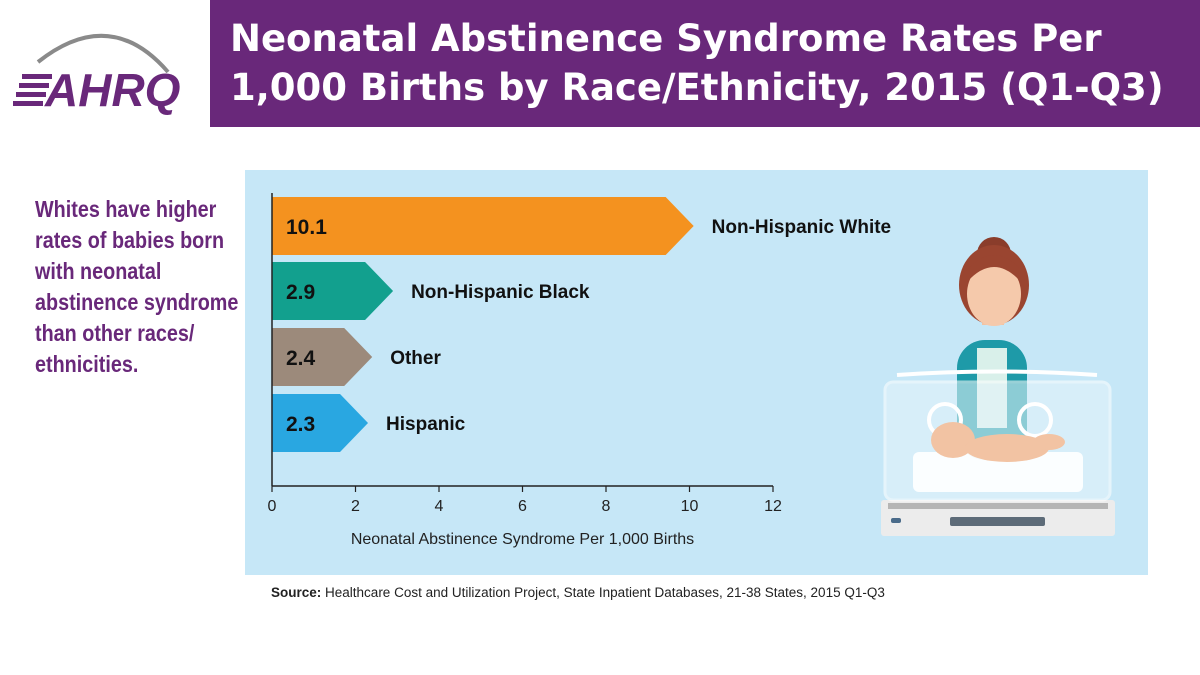 This screenshot has height=675, width=1200. I want to click on x-tick-label: 2, so click(355, 506).